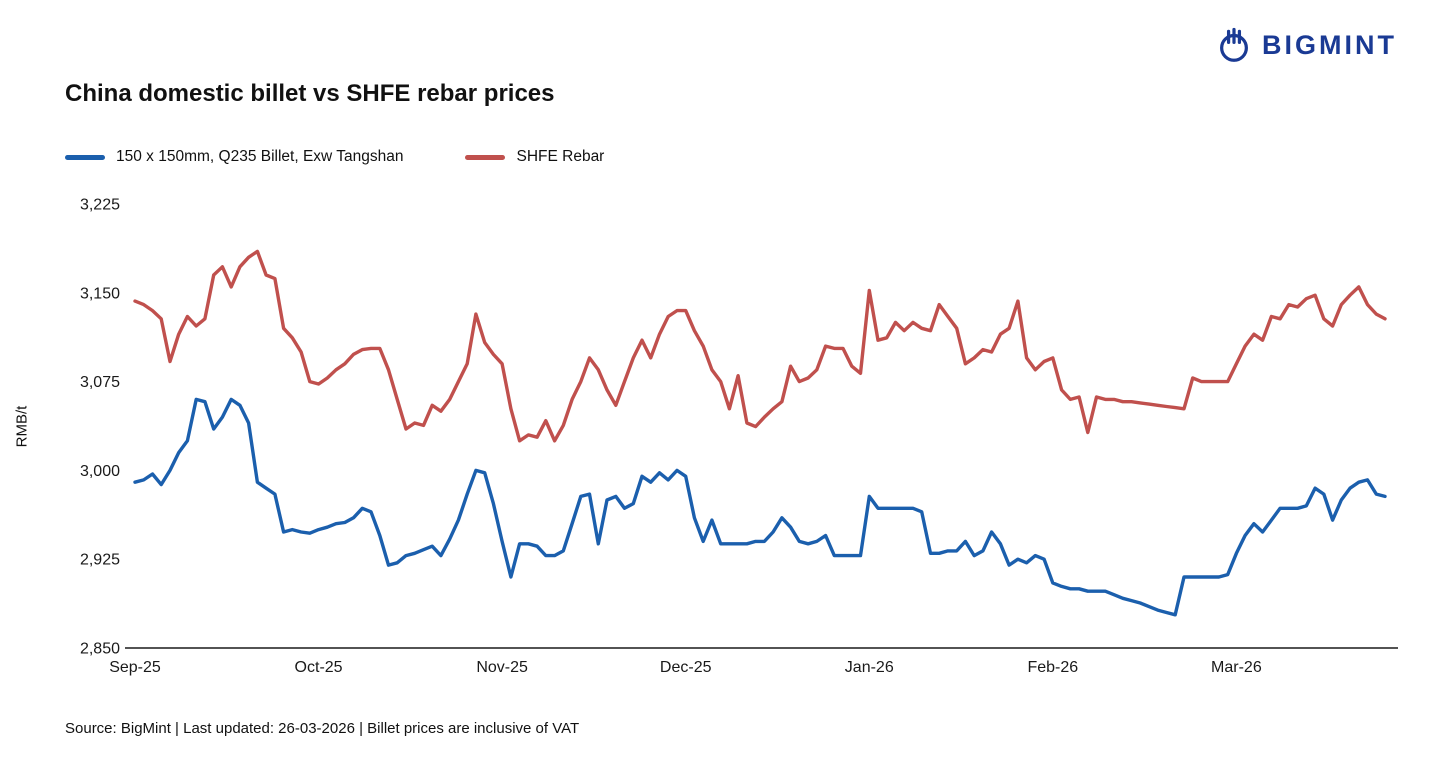 The height and width of the screenshot is (766, 1431). Describe the element at coordinates (319, 667) in the screenshot. I see `x-tick-label: Oct-25` at that location.